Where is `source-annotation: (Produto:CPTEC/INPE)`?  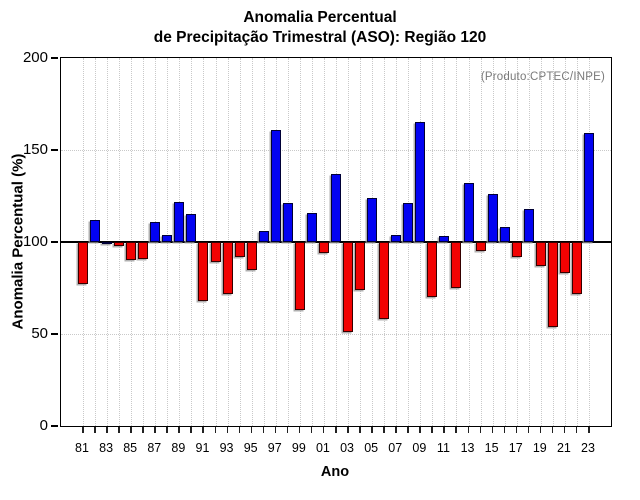
source-annotation: (Produto:CPTEC/INPE) is located at coordinates (542, 77).